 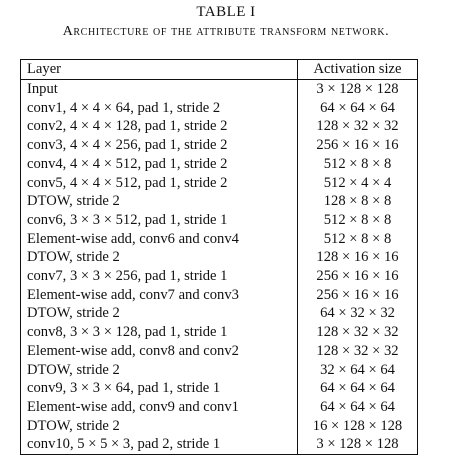 I want to click on header-activation-size: Activation size, so click(x=357, y=69).